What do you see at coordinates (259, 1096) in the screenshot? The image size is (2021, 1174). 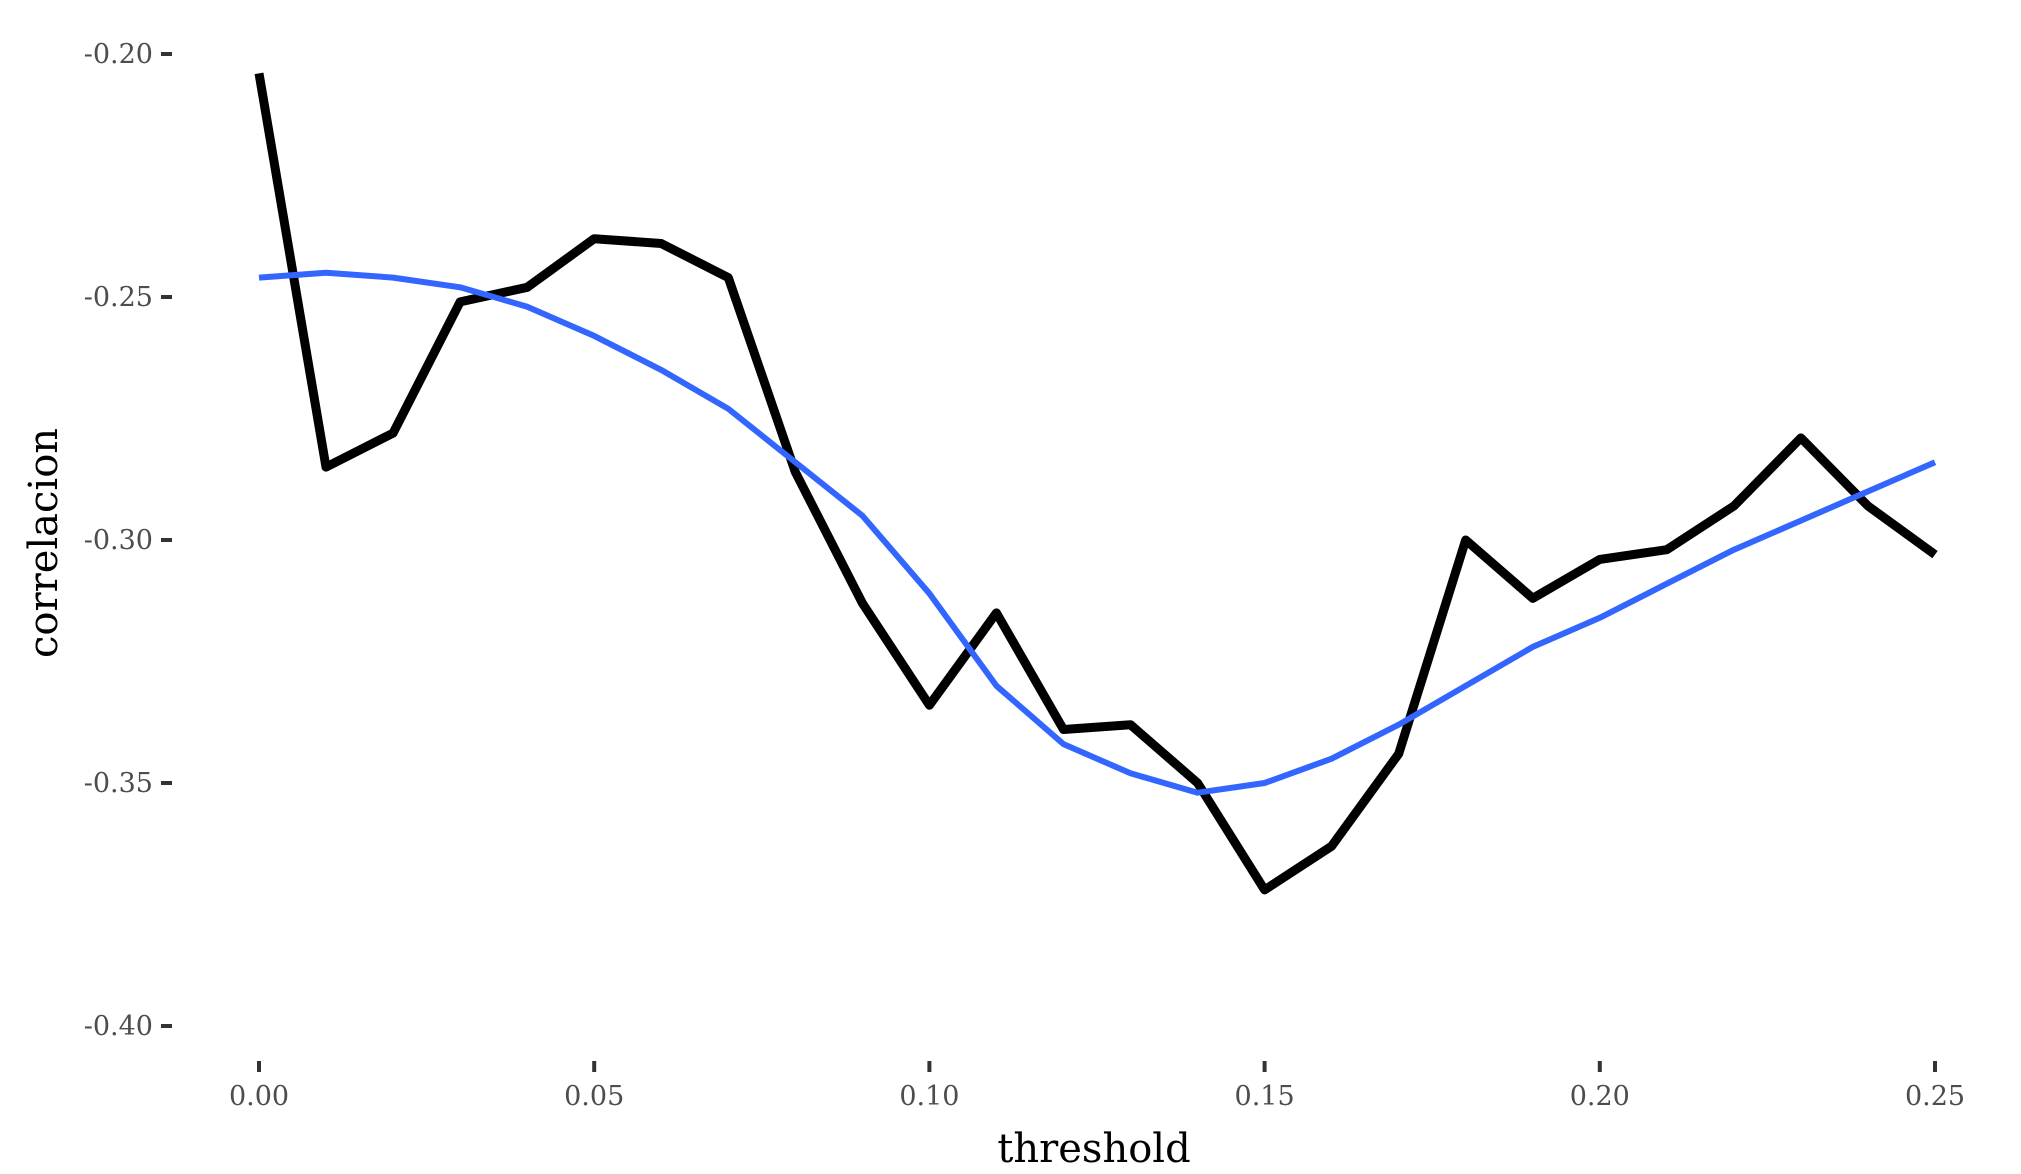 I see `x-tick-label: 0.00` at bounding box center [259, 1096].